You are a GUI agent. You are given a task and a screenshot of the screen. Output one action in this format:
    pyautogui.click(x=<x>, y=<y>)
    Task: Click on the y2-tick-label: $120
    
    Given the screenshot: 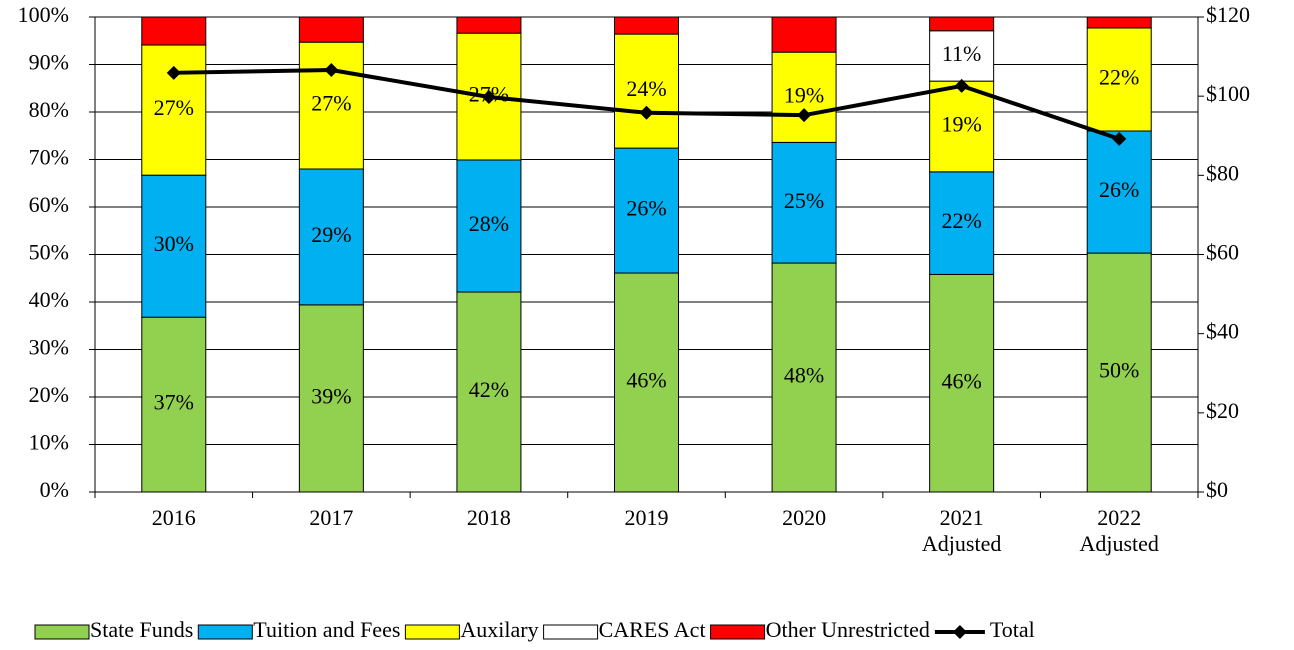 What is the action you would take?
    pyautogui.click(x=1228, y=14)
    